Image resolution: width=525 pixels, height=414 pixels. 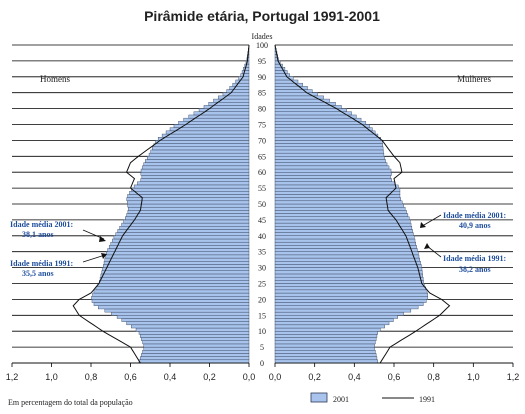 I want to click on chart-title: Pirâmide etária, Portugal 1991-2001, so click(x=262, y=16).